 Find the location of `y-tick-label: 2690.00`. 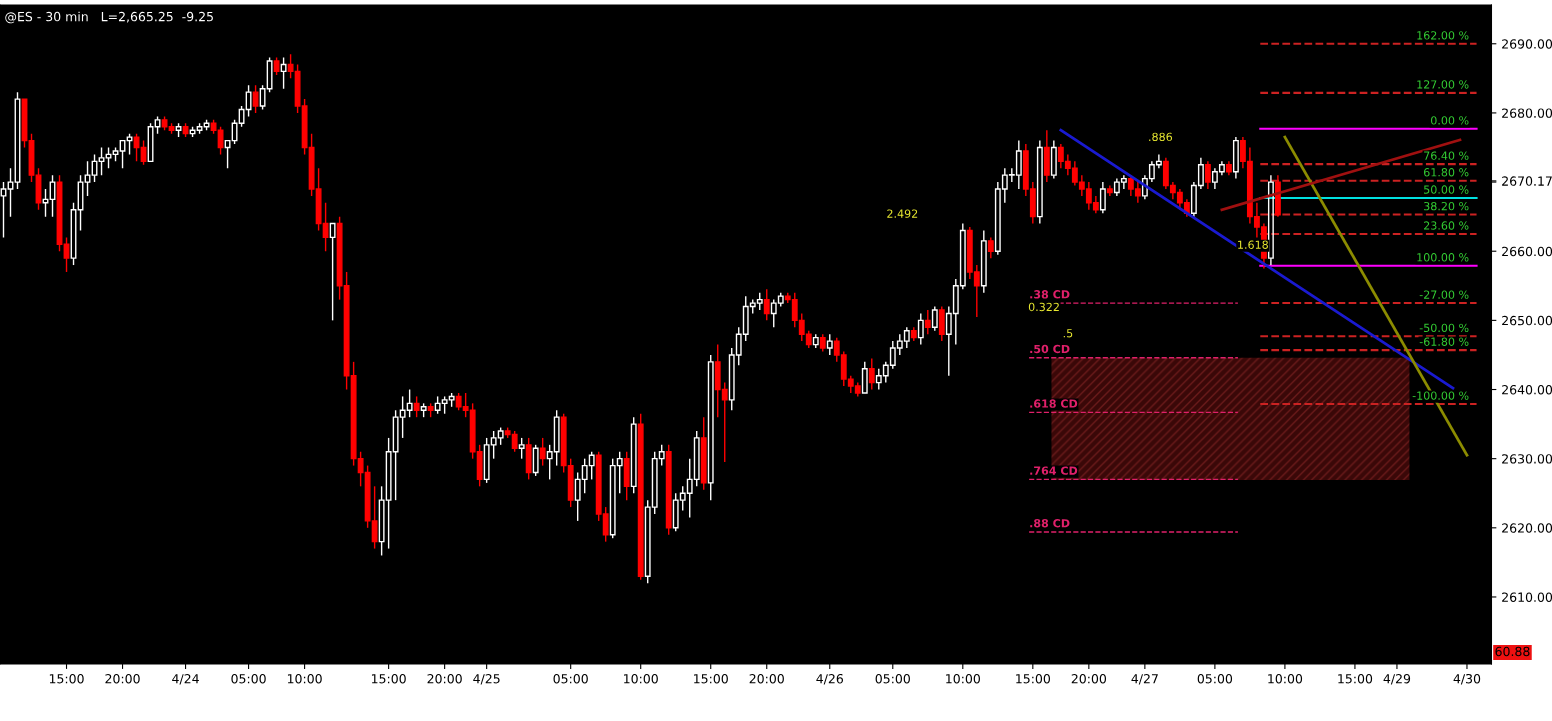

y-tick-label: 2690.00 is located at coordinates (1527, 44).